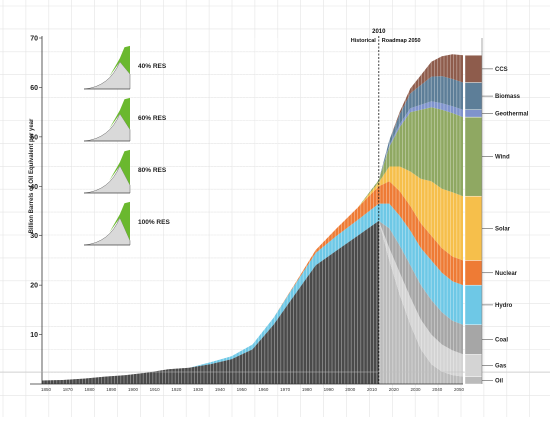  What do you see at coordinates (242, 389) in the screenshot?
I see `x-tick-label: 1950` at bounding box center [242, 389].